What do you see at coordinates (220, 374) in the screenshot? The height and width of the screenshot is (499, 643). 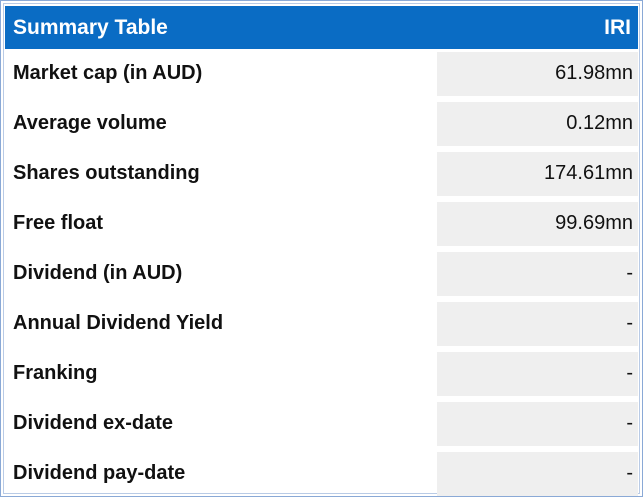 I see `row-label-cell: Franking` at bounding box center [220, 374].